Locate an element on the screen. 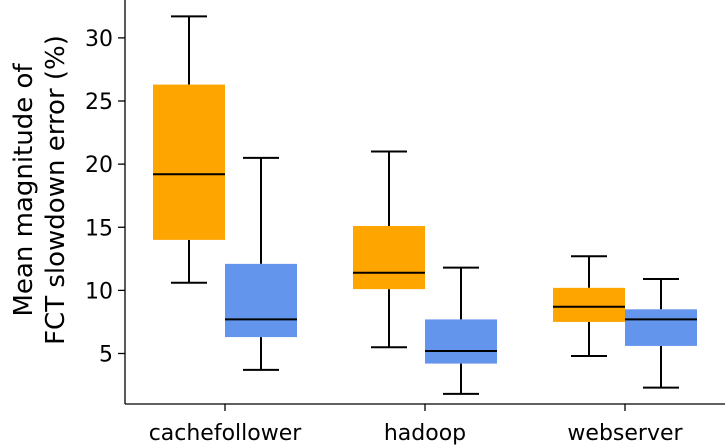  x-tick-label-cachefollower: cachefollower is located at coordinates (226, 433).